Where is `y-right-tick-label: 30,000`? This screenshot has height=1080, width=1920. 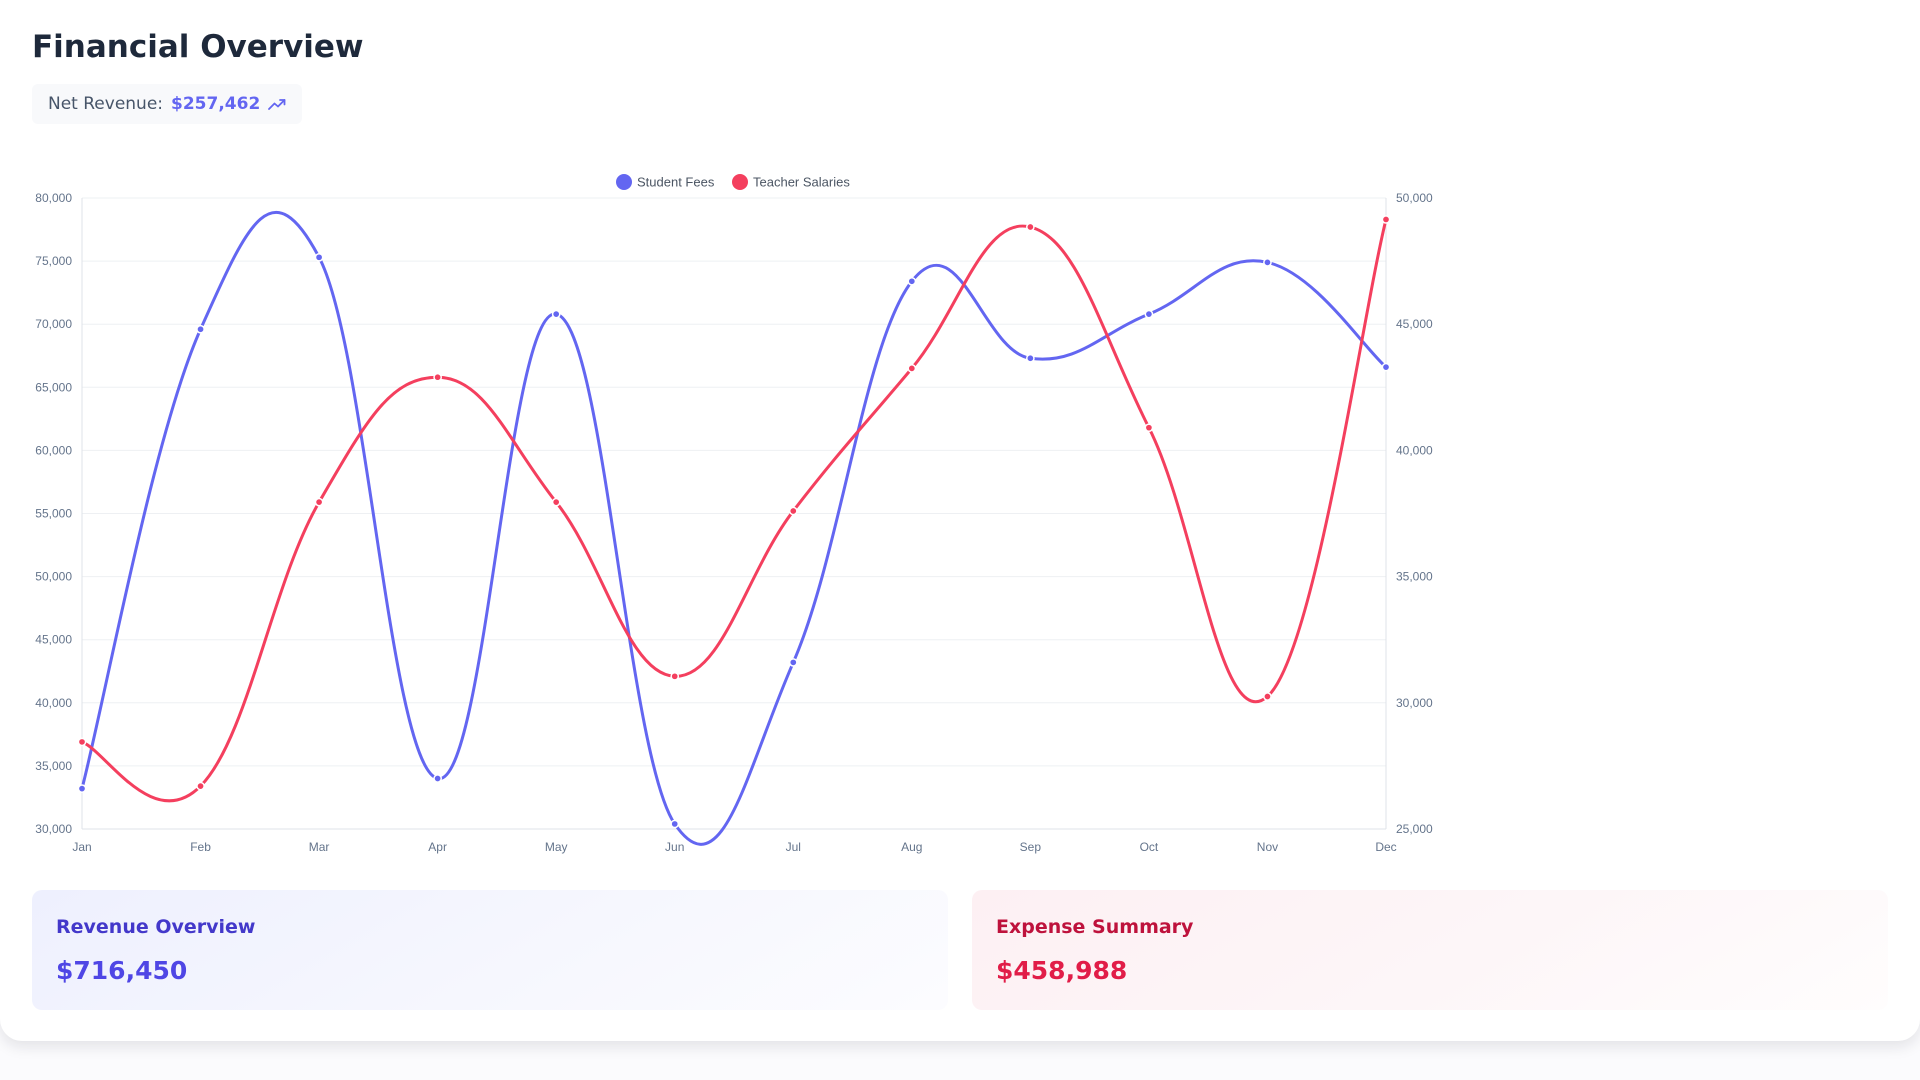 y-right-tick-label: 30,000 is located at coordinates (1414, 703).